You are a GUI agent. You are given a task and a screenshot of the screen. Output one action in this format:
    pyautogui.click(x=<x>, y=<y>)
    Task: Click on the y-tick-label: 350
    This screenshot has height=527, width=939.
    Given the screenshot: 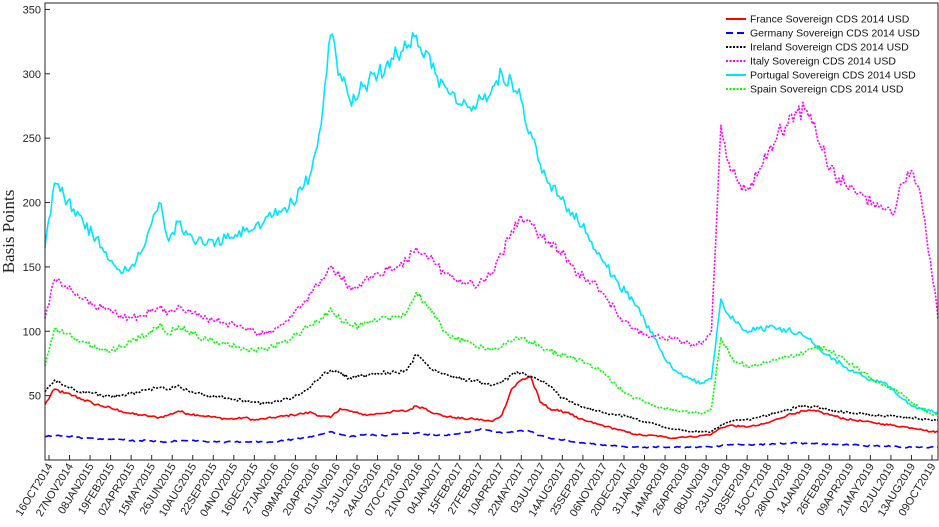 What is the action you would take?
    pyautogui.click(x=32, y=10)
    